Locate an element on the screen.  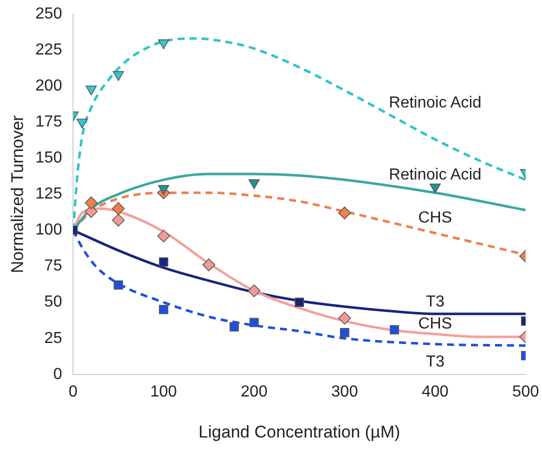
y-axis-title: Normalized Turnover is located at coordinates (17, 194).